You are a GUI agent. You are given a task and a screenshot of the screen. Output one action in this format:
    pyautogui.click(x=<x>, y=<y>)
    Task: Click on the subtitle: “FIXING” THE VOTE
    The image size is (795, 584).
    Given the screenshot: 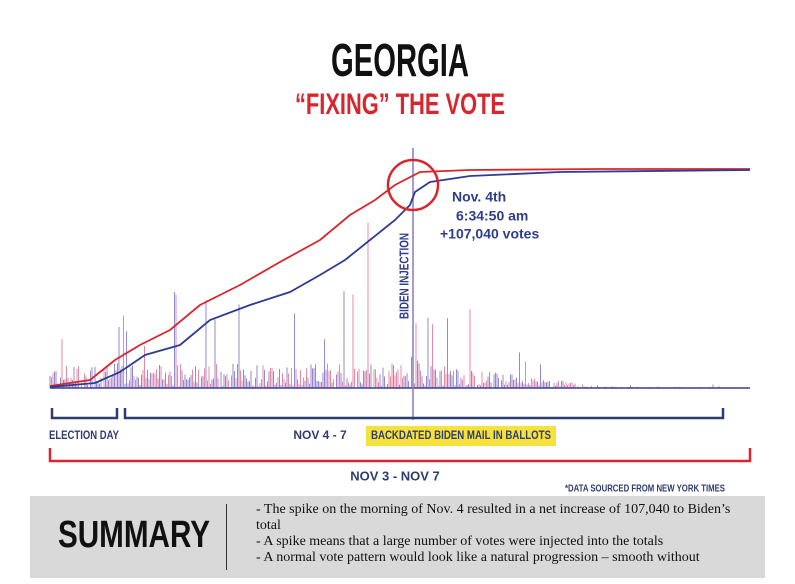 What is the action you would take?
    pyautogui.click(x=400, y=104)
    